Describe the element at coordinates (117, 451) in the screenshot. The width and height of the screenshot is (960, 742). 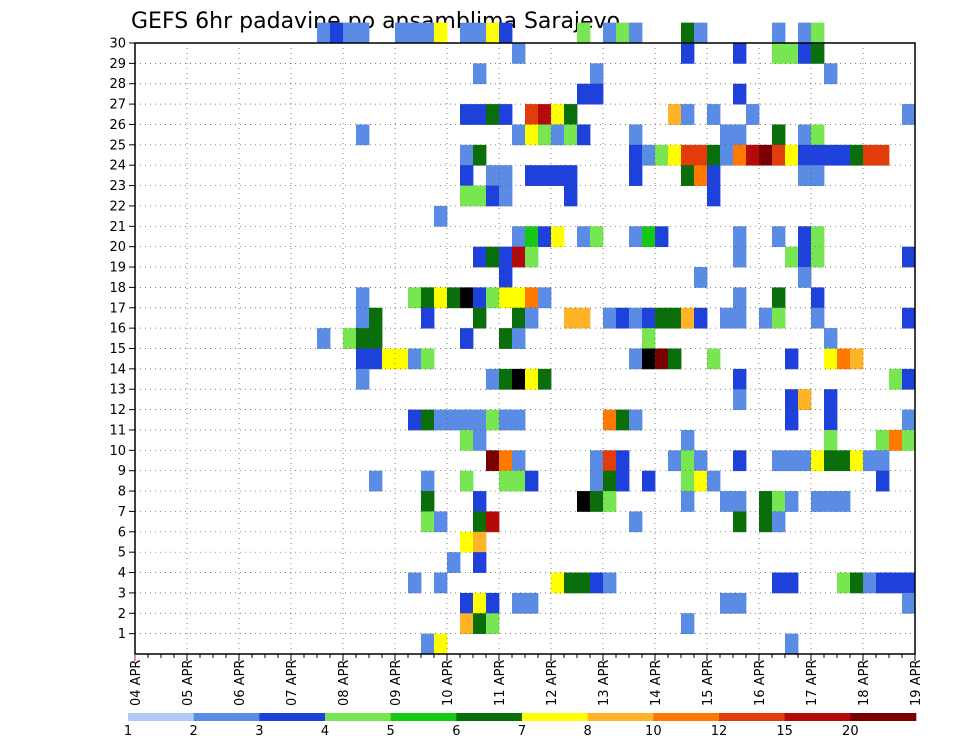
I see `y-tick-label: 10` at that location.